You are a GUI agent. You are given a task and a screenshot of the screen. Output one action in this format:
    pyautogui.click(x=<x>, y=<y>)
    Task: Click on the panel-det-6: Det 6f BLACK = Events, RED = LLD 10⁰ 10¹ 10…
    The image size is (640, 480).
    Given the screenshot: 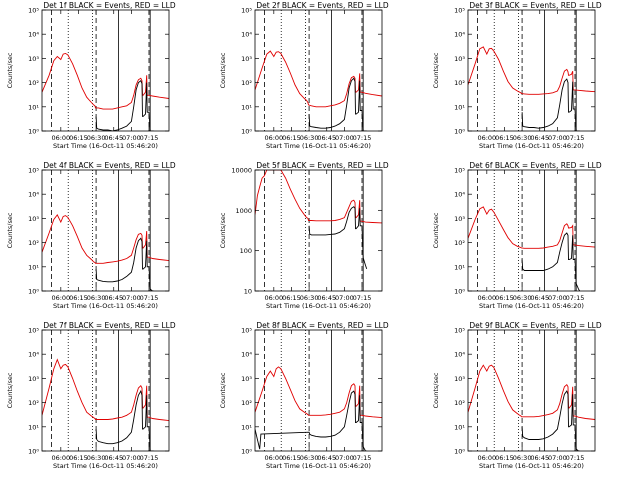 What is the action you would take?
    pyautogui.click(x=517, y=235)
    